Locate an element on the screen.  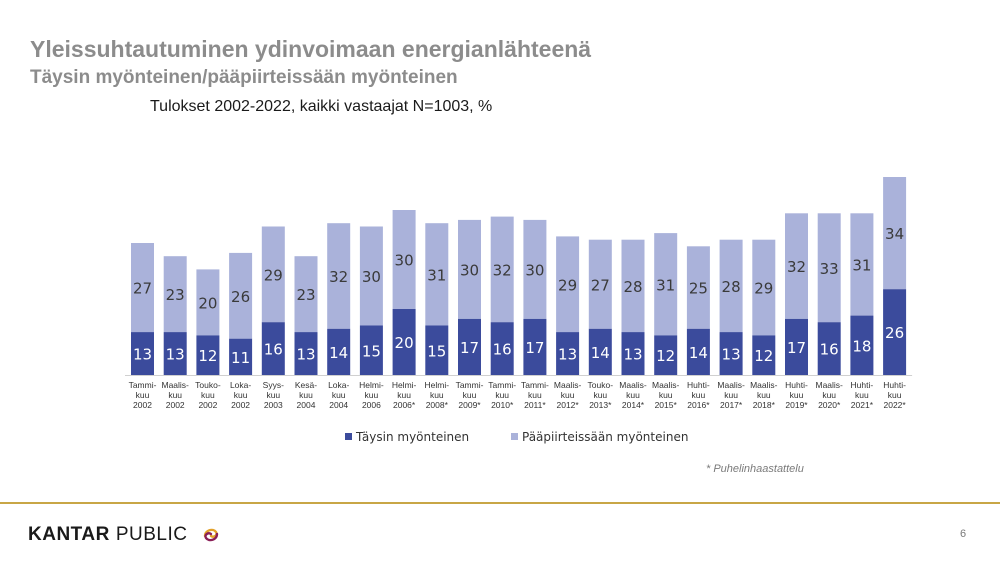
data-label-paapiirteissaan: 34 is located at coordinates (894, 234).